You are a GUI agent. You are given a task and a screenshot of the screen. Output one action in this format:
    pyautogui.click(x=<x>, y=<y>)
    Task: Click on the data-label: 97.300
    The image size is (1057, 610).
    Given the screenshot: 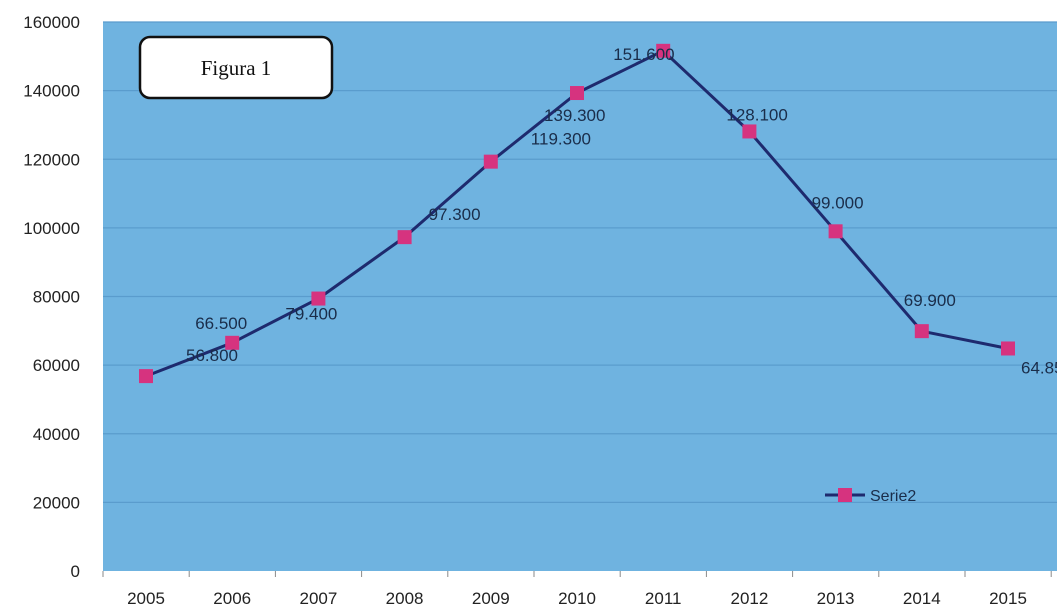 What is the action you would take?
    pyautogui.click(x=455, y=214)
    